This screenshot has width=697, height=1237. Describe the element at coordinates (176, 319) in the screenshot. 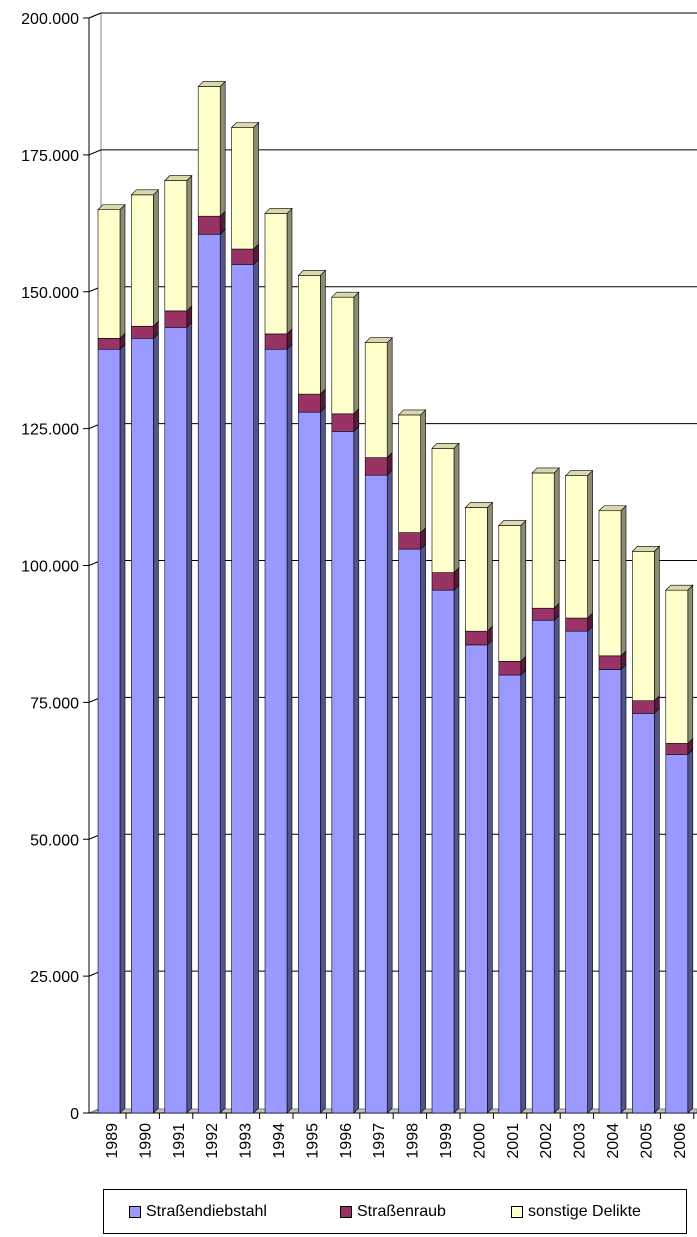

I see `bar-1991-strassenraub` at that location.